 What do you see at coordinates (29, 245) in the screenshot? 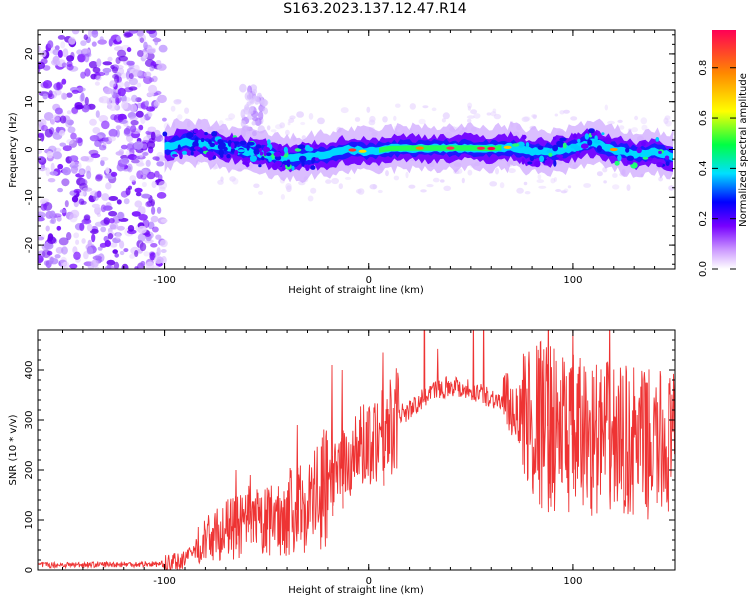
I see `spectrogram-ytick-label: -20` at bounding box center [29, 245].